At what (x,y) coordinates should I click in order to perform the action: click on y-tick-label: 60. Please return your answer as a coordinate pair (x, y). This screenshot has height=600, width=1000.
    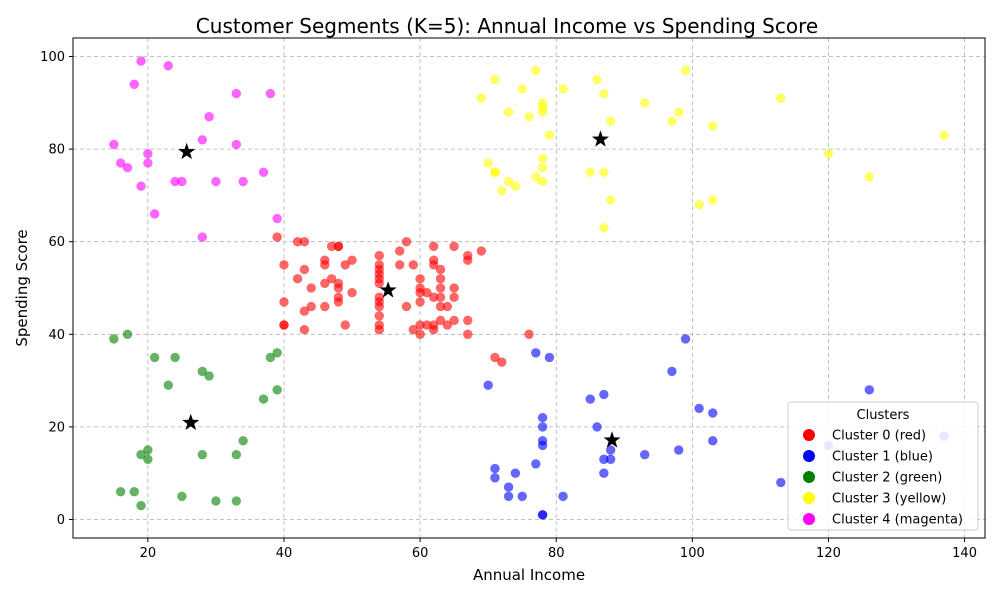
    Looking at the image, I should click on (56, 242).